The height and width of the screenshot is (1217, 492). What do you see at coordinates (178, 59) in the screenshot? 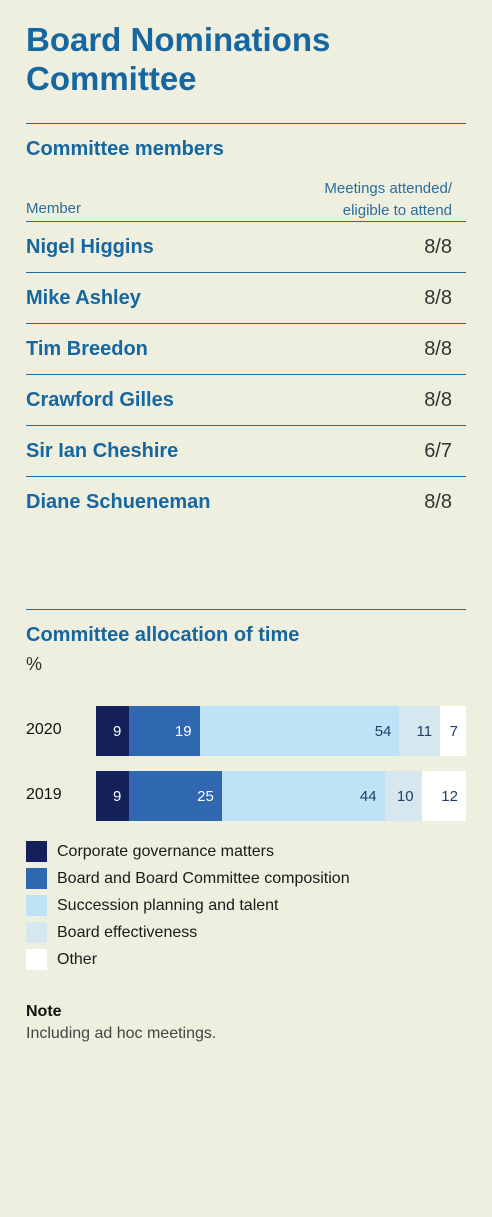
I see `page-title: Board Nominations Committee` at bounding box center [178, 59].